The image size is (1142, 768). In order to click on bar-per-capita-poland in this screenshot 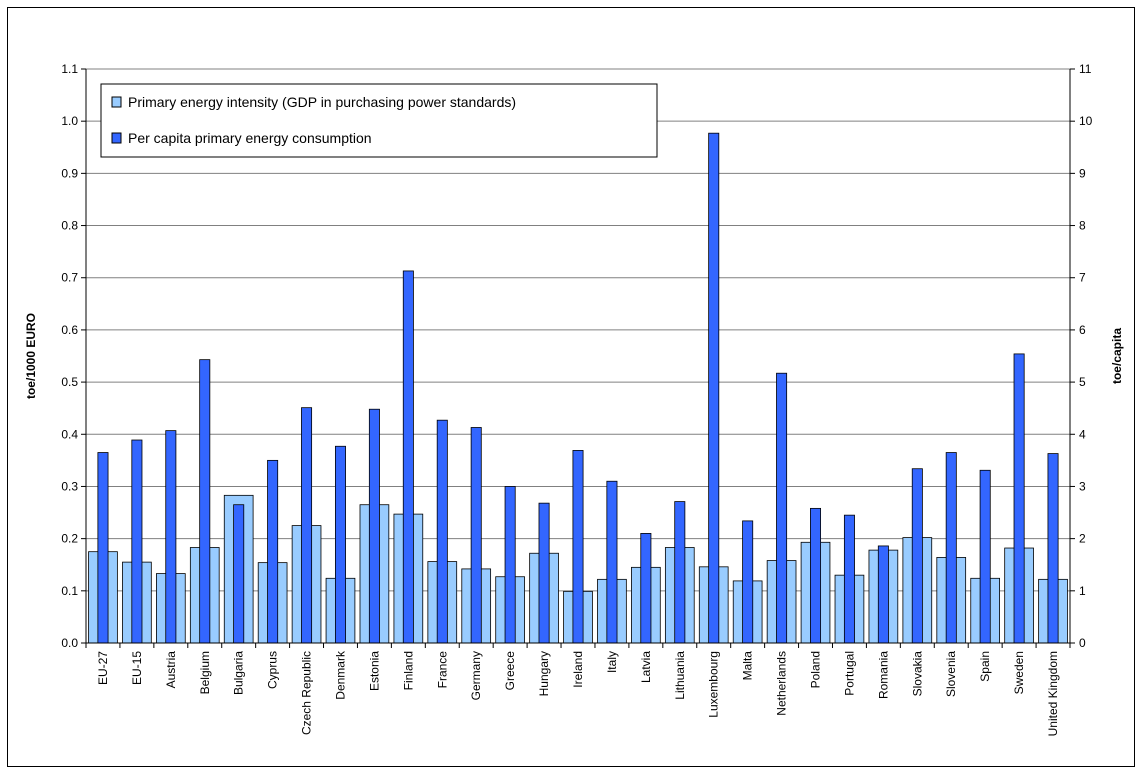, I will do `click(816, 575)`.